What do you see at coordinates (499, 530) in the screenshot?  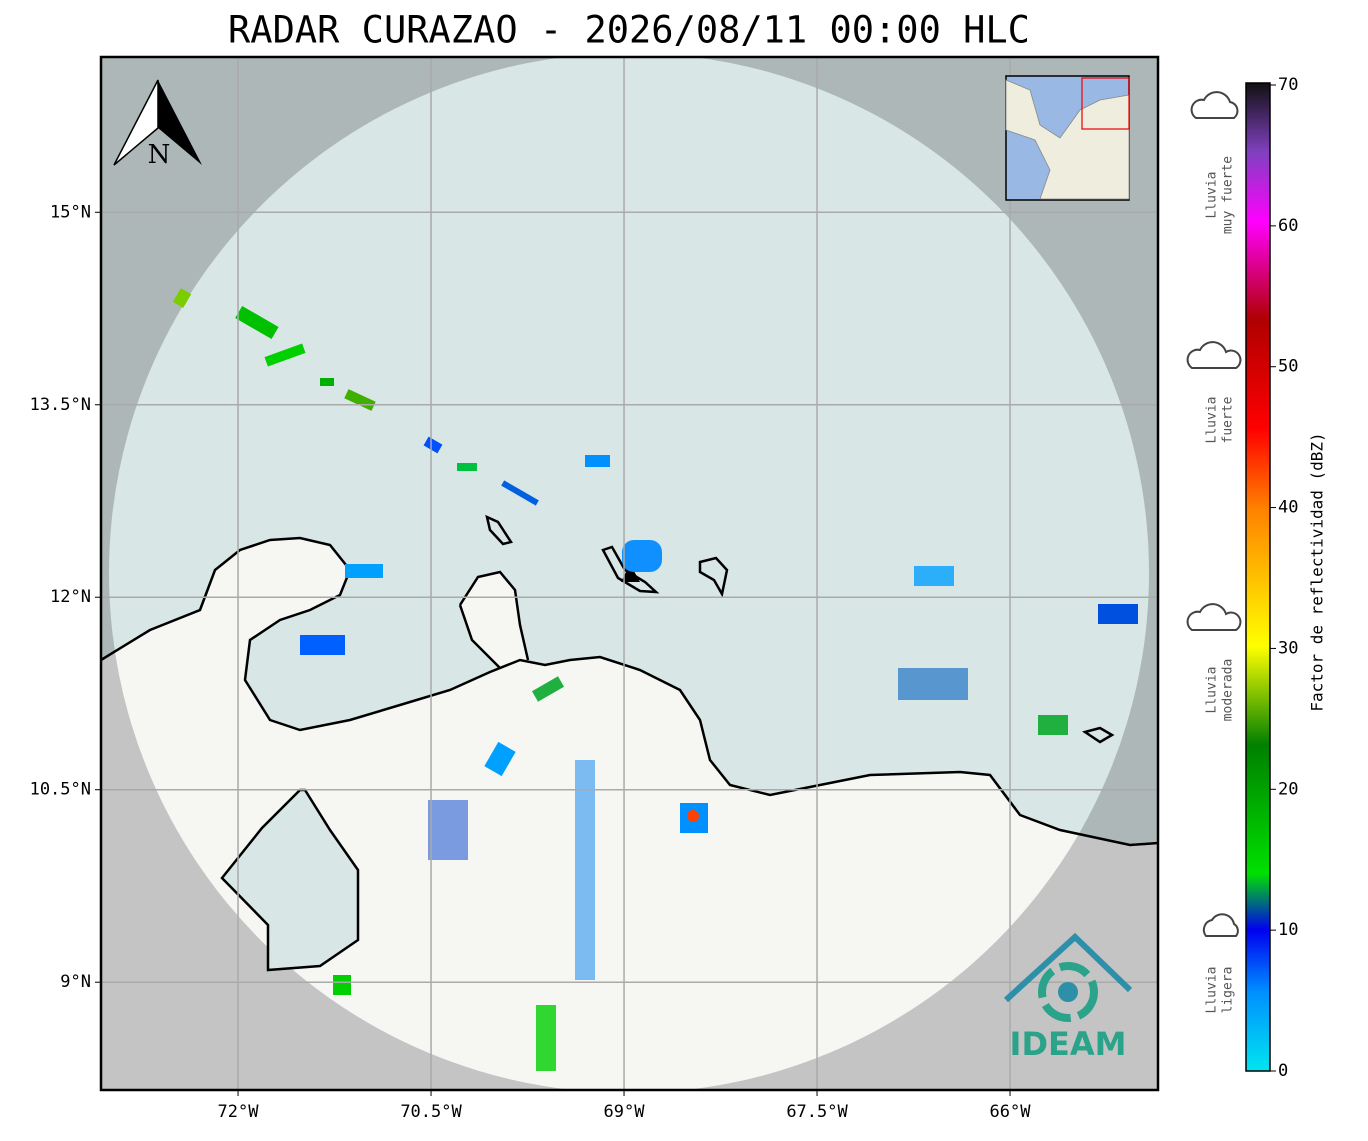 I see `island-aruba` at bounding box center [499, 530].